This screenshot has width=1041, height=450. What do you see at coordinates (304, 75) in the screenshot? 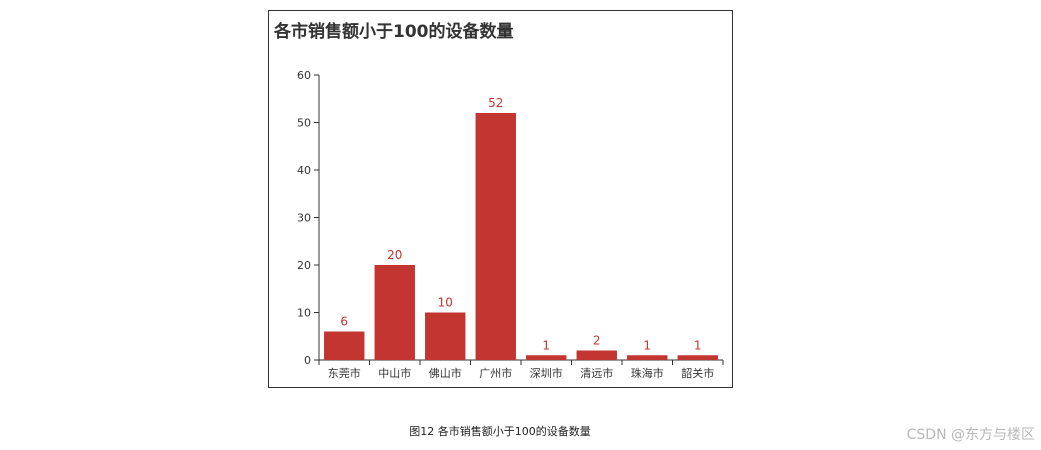
I see `y-tick-label-6: 60` at bounding box center [304, 75].